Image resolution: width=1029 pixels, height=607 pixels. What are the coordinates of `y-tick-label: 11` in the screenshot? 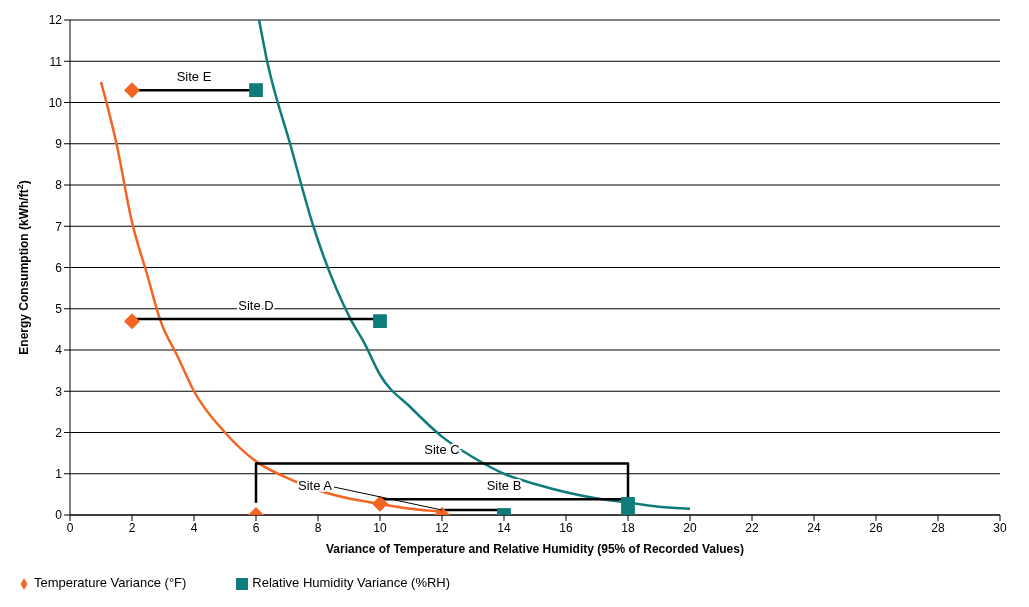 It's located at (56, 61).